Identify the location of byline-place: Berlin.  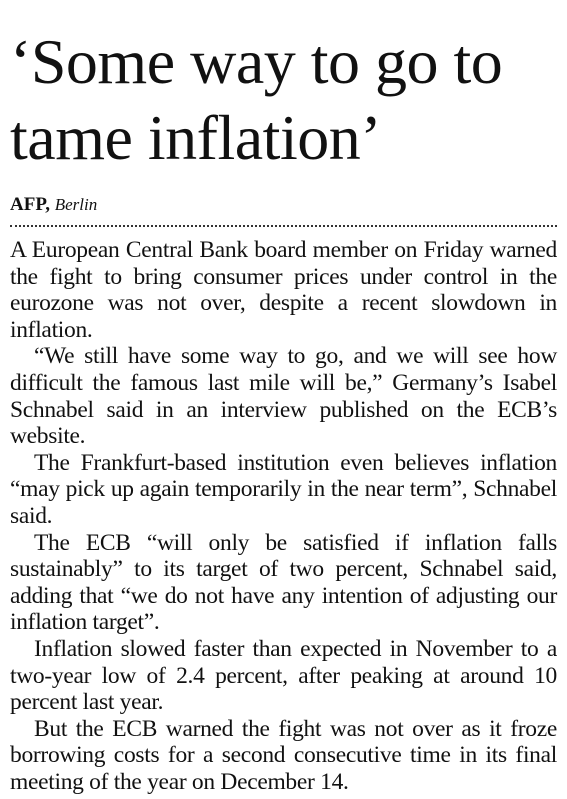
(76, 204).